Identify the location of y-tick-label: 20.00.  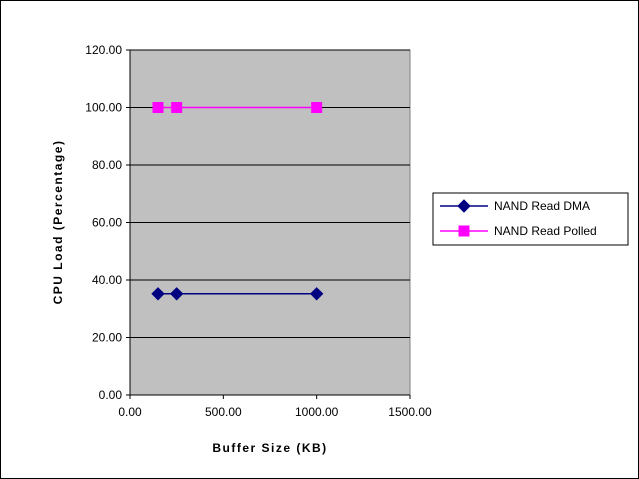
(107, 338).